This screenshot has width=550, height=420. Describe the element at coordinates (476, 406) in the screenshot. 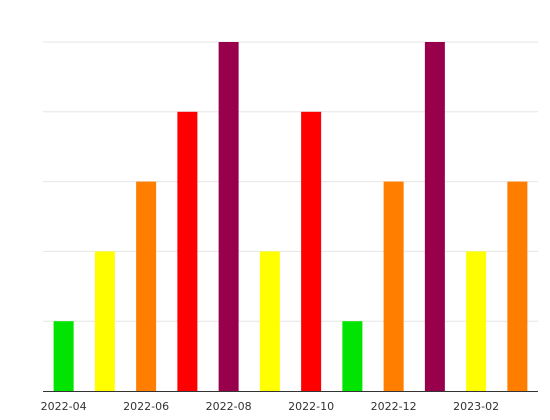

I see `x-tick-label: 2023-02` at that location.